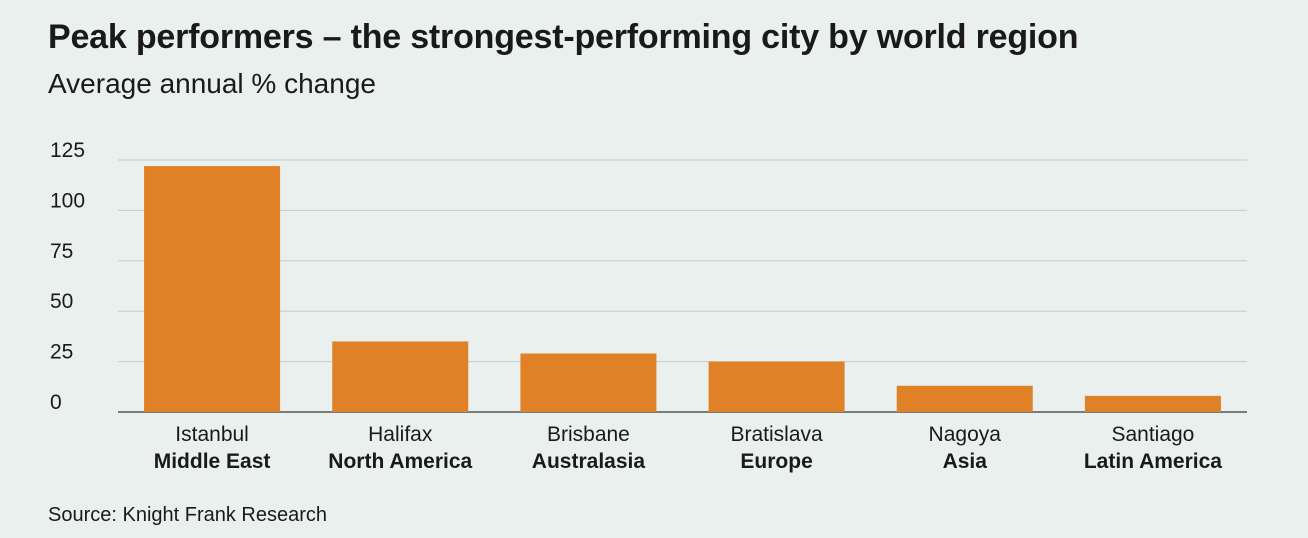  Describe the element at coordinates (588, 382) in the screenshot. I see `bar-brisbane` at that location.